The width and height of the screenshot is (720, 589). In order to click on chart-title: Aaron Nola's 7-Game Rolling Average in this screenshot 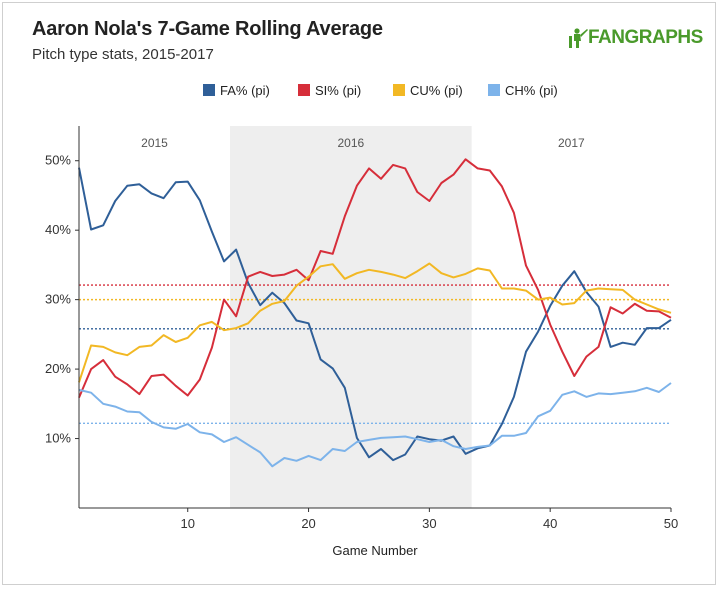, I will do `click(207, 29)`.